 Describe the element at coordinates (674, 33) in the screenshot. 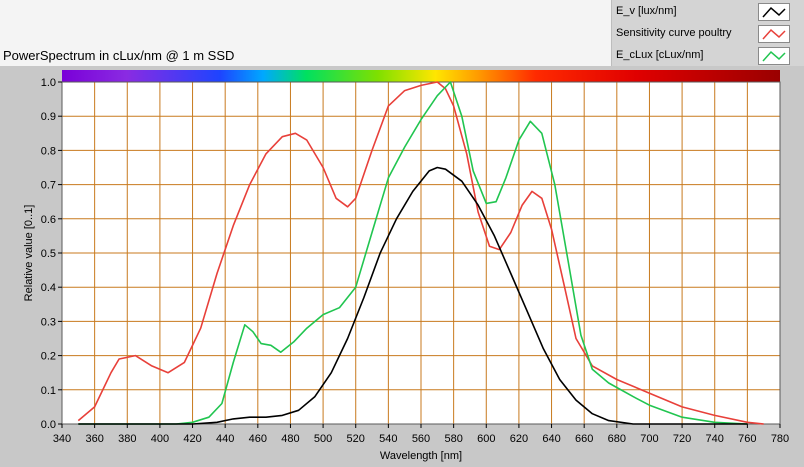

I see `legend-label-sensitivity: Sensitivity curve poultry` at that location.